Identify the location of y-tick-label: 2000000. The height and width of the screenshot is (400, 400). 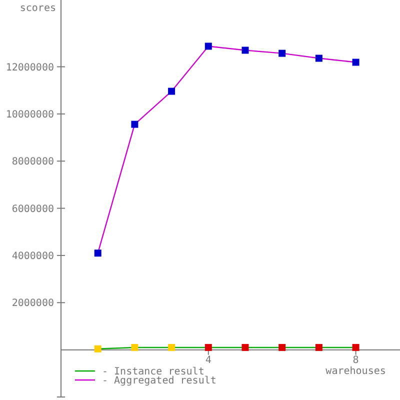
(33, 304).